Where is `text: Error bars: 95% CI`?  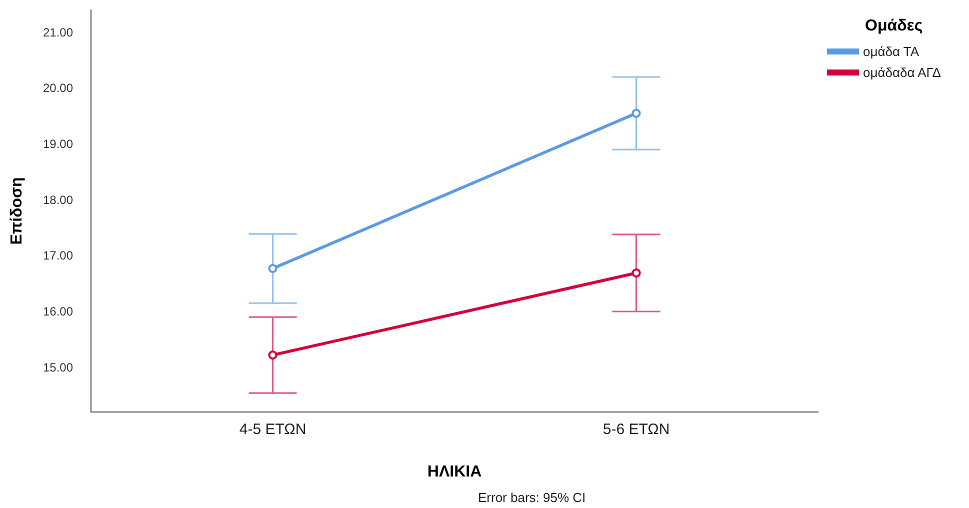
text: Error bars: 95% CI is located at coordinates (532, 497).